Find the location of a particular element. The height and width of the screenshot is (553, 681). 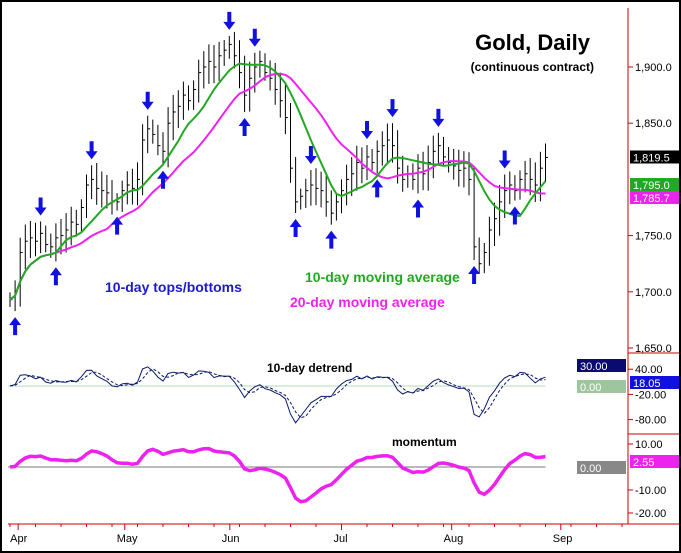

ma20-legend: 20-day moving average is located at coordinates (367, 302).